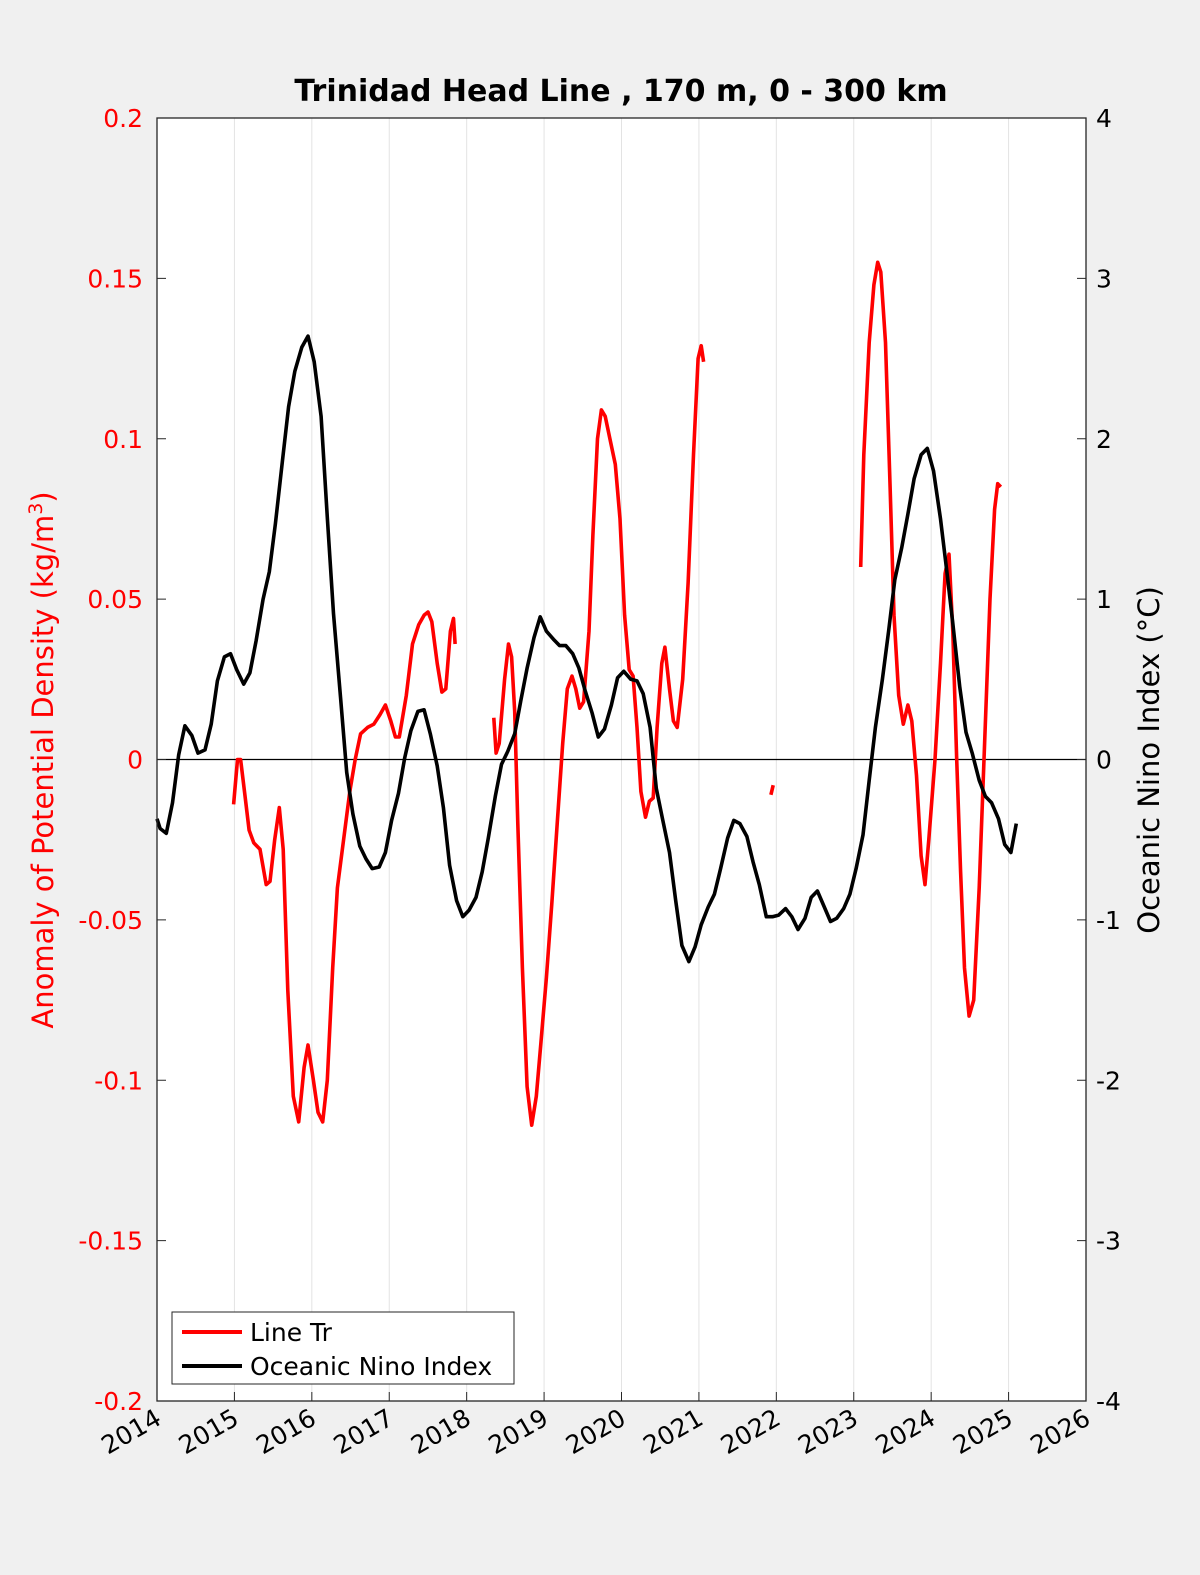 The width and height of the screenshot is (1200, 1575). I want to click on right-tick-label: 3, so click(1104, 278).